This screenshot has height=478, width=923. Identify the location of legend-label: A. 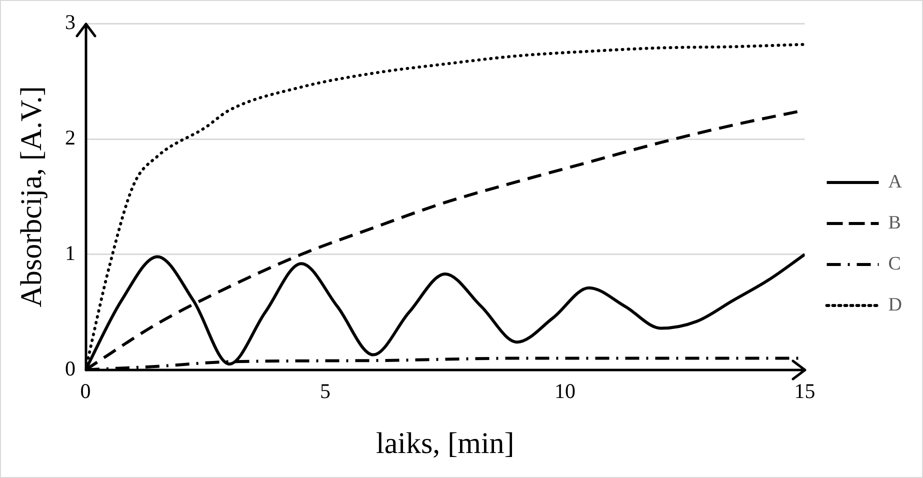
(895, 181).